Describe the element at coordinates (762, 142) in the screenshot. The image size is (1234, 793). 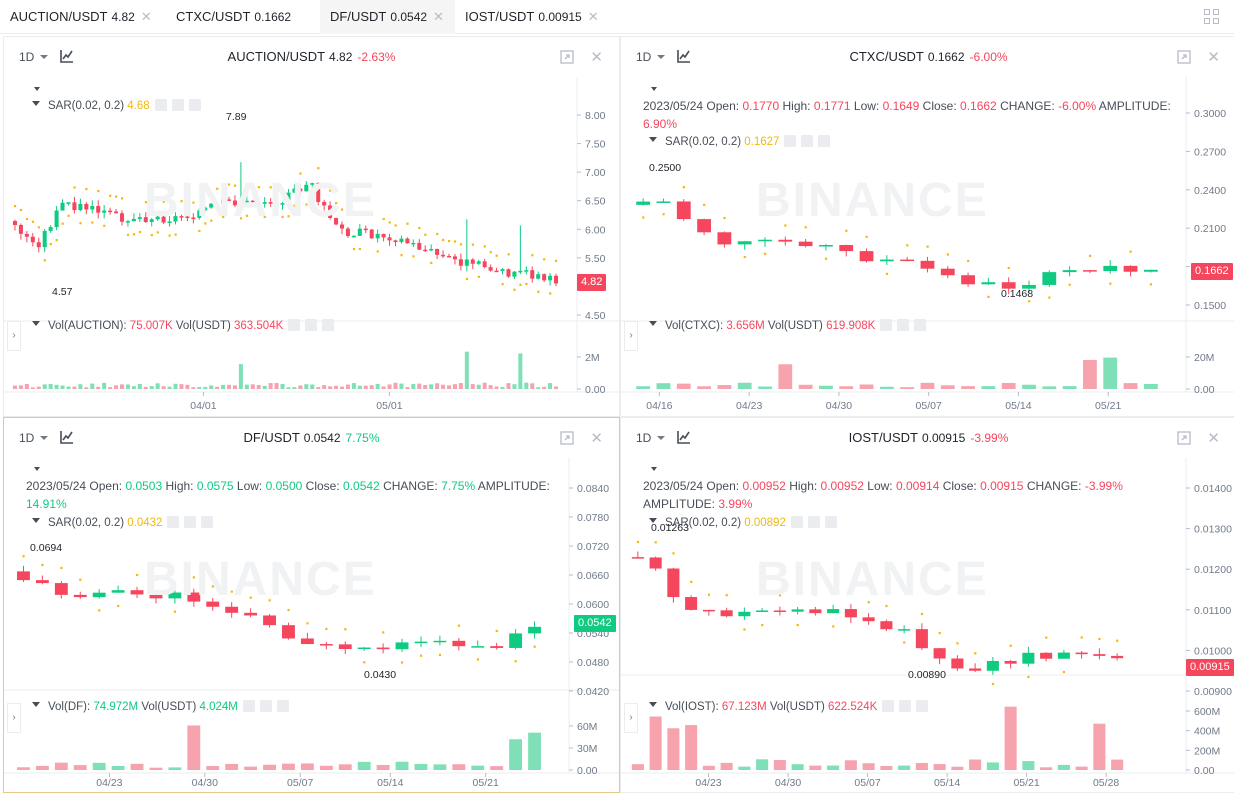
I see `sar-value: 0.1627` at that location.